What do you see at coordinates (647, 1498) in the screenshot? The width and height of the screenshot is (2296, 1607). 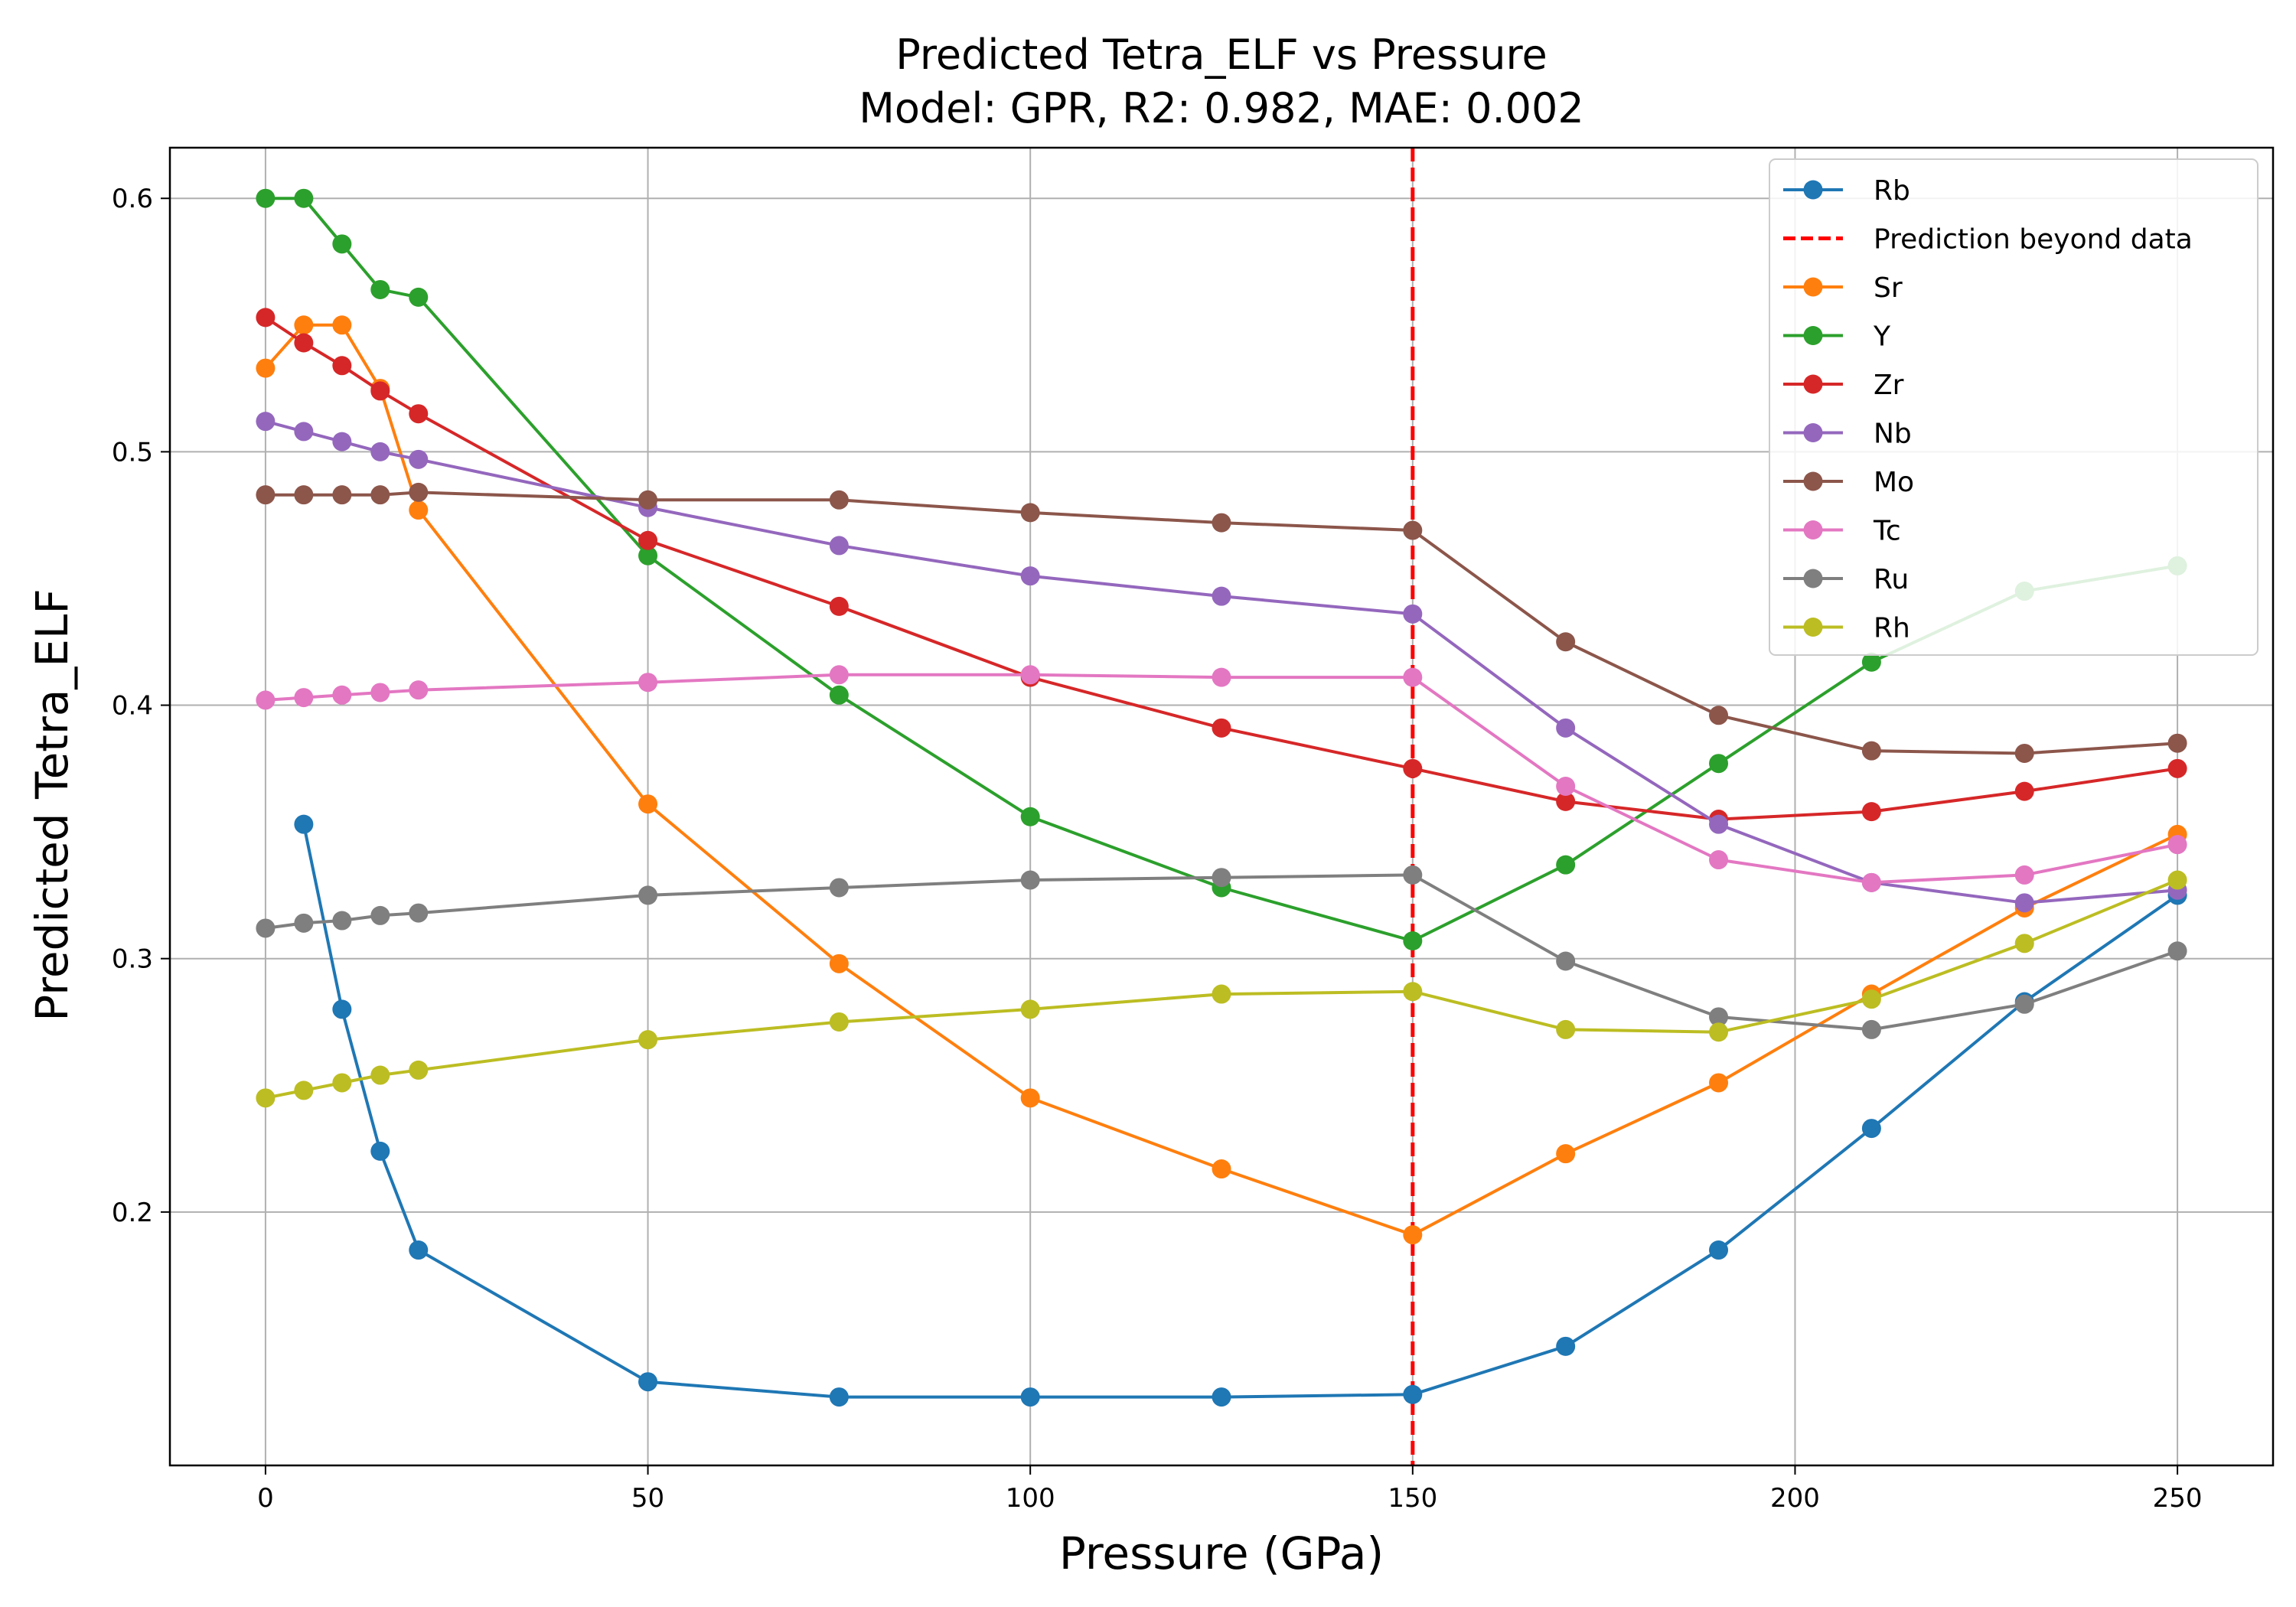 I see `x-tick-label: 50` at bounding box center [647, 1498].